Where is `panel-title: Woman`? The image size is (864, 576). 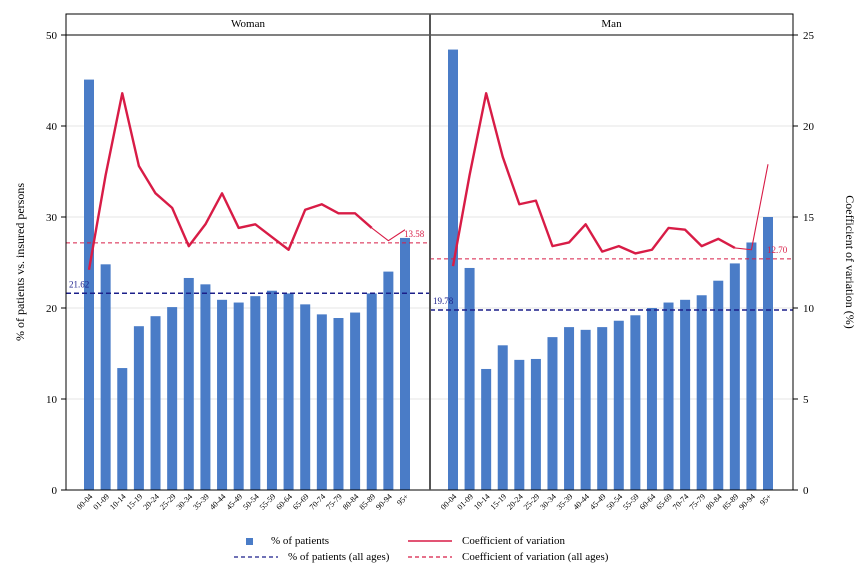
panel-title: Woman is located at coordinates (248, 24).